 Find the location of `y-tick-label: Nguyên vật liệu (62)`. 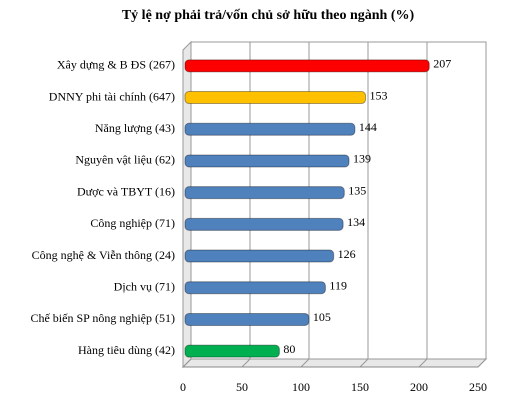

y-tick-label: Nguyên vật liệu (62) is located at coordinates (125, 160).